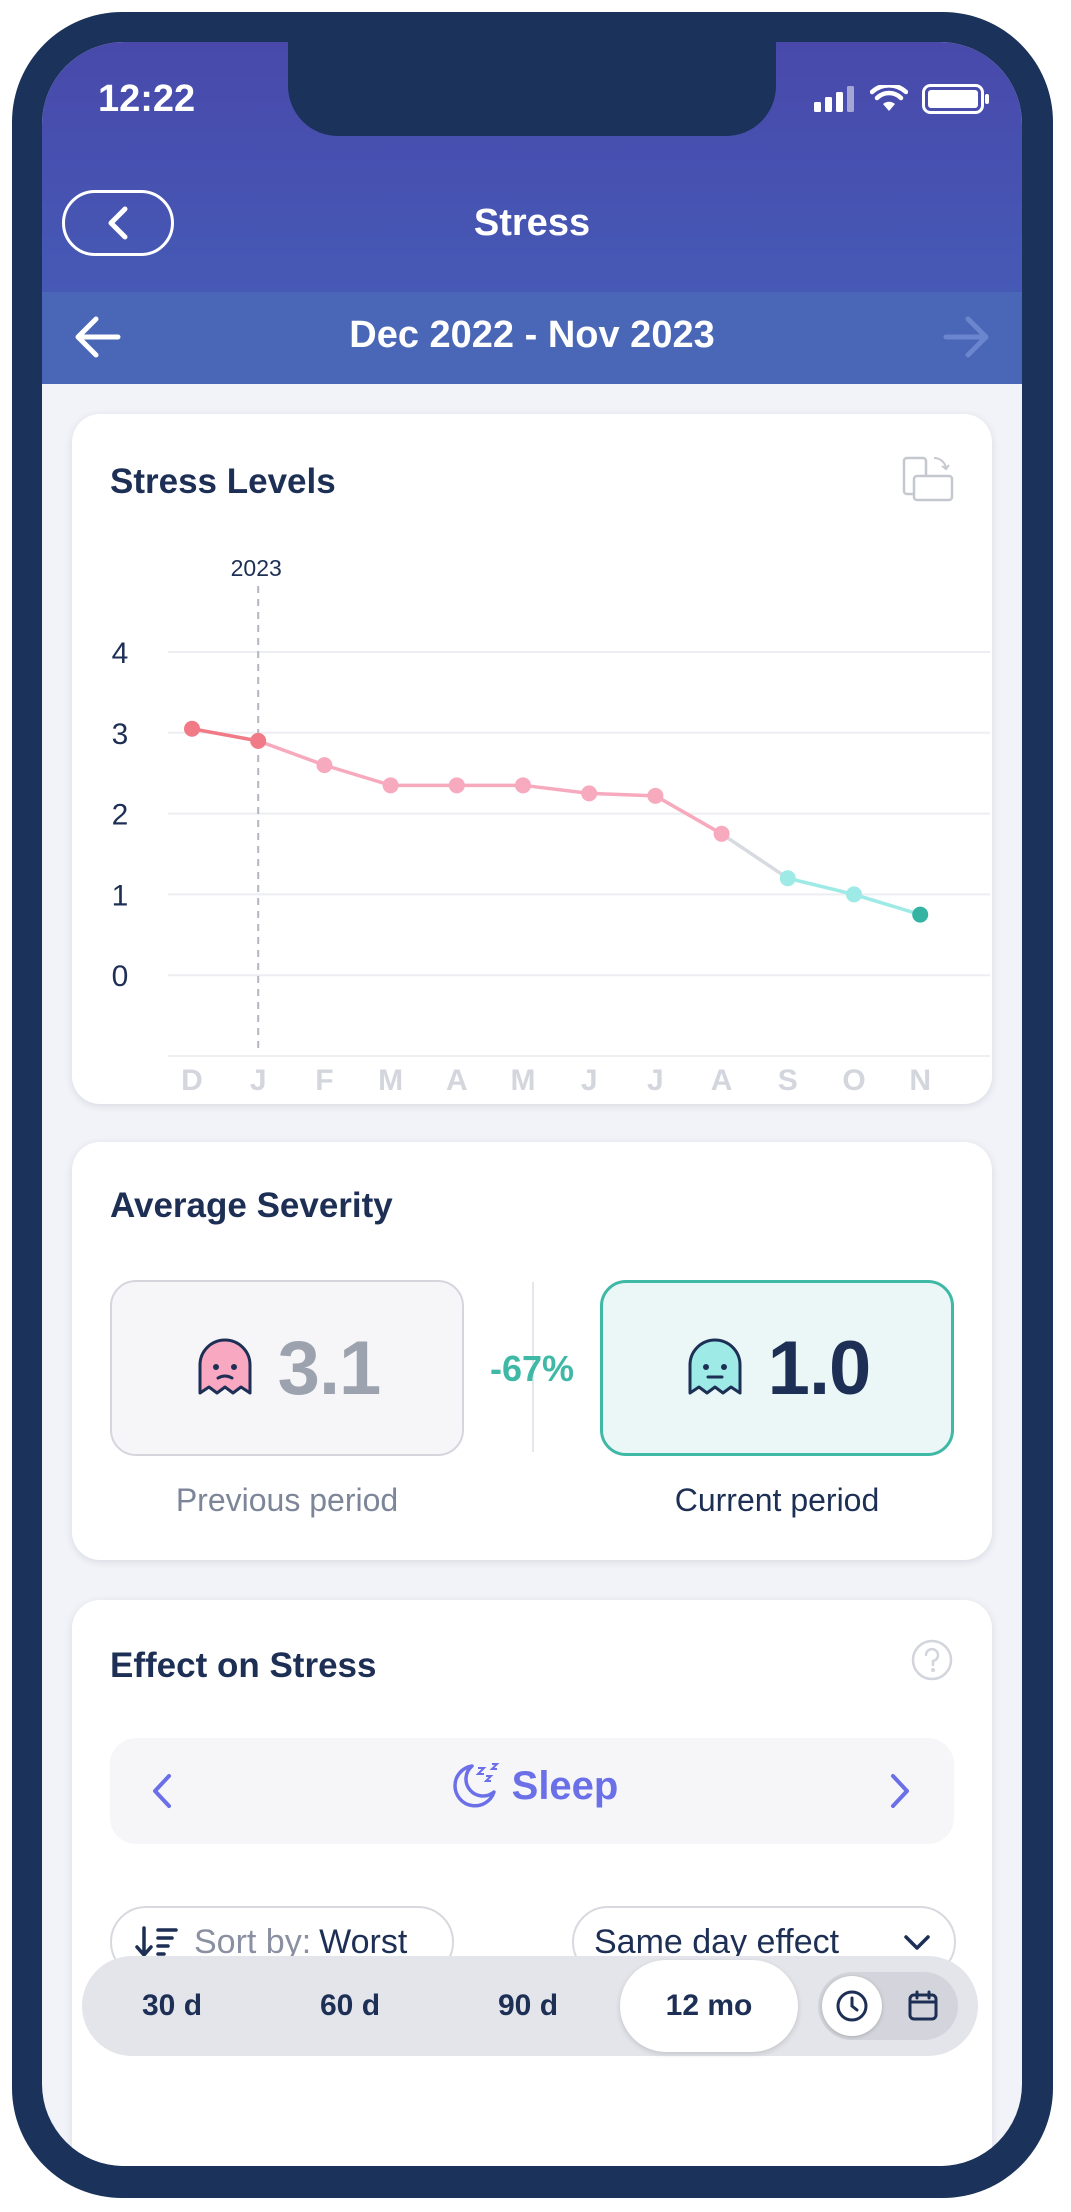  I want to click on stress-levels-title: Stress Levels, so click(223, 481).